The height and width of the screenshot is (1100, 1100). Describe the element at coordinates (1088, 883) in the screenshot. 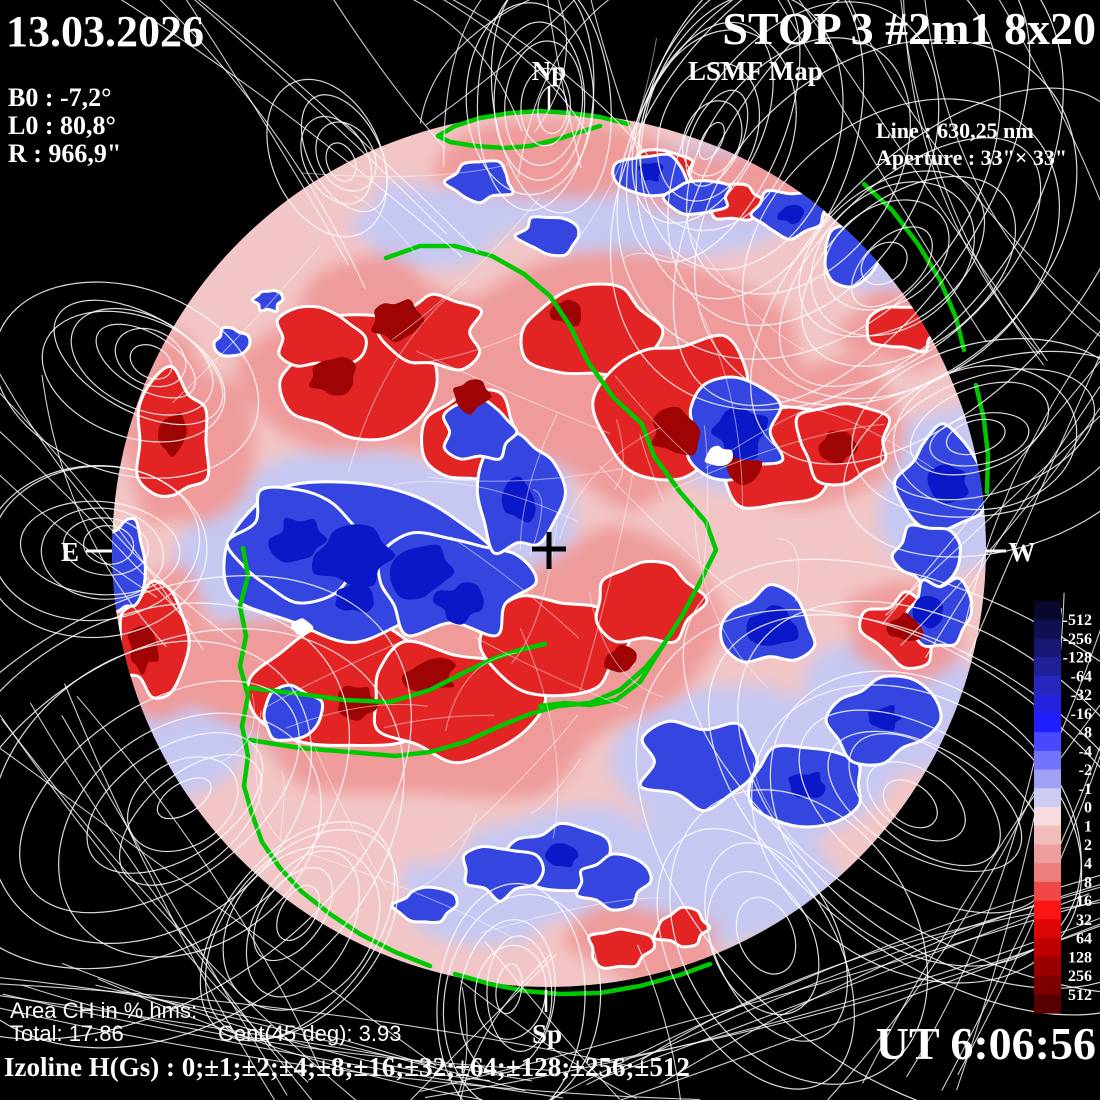

I see `colorbar-label: 8` at that location.